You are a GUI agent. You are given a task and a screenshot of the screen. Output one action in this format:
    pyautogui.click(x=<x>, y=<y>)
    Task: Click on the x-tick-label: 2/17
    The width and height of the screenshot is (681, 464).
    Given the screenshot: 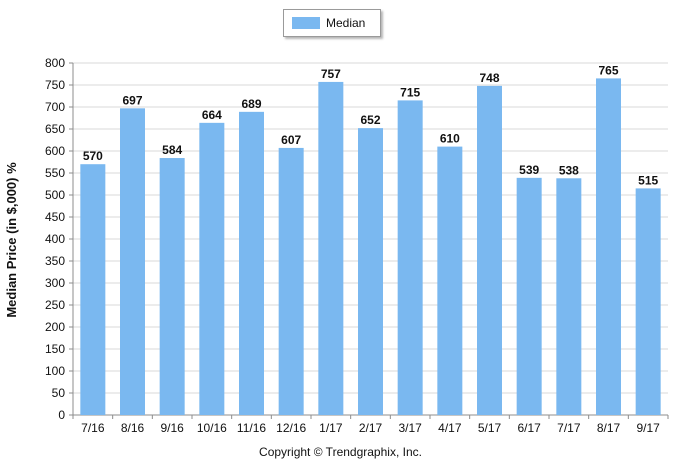 What is the action you would take?
    pyautogui.click(x=371, y=428)
    